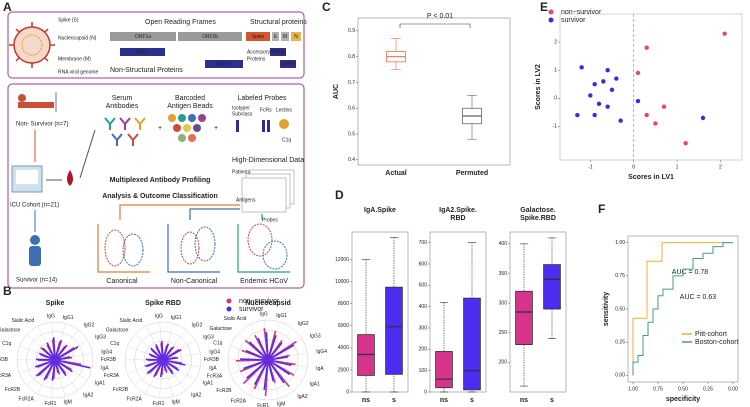  What do you see at coordinates (122, 106) in the screenshot?
I see `step-label: Antibodies` at bounding box center [122, 106].